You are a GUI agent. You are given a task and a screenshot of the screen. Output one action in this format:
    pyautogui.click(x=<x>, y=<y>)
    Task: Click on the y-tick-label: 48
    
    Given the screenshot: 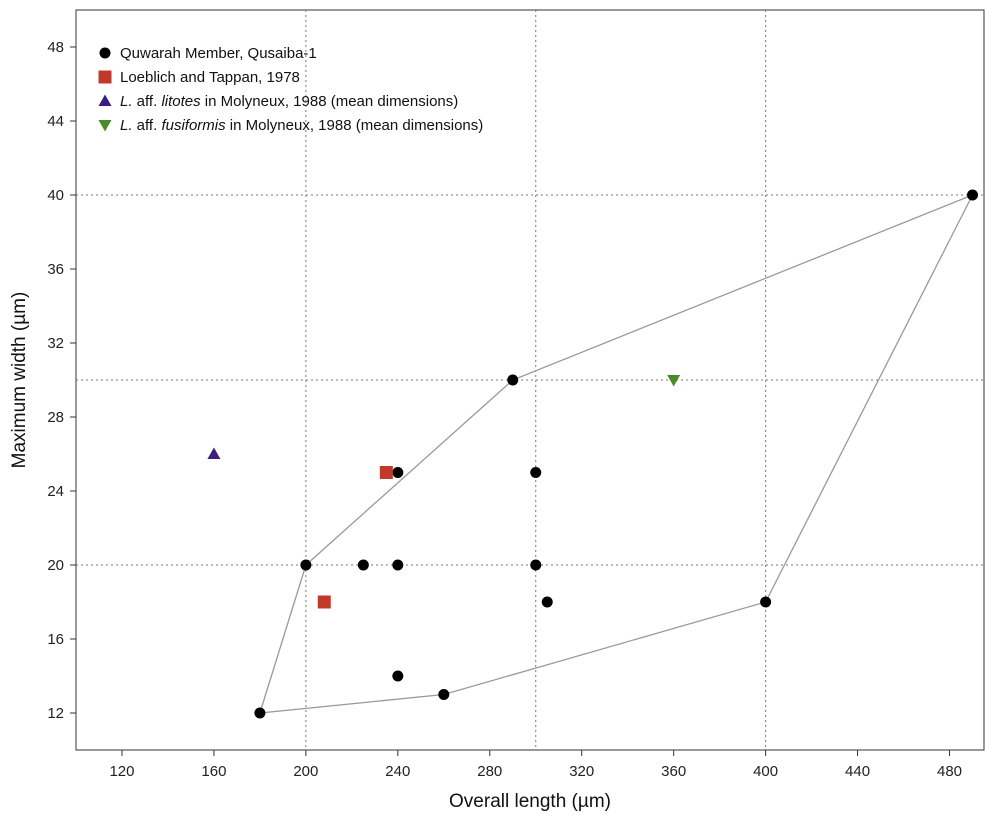 What is the action you would take?
    pyautogui.click(x=55, y=47)
    